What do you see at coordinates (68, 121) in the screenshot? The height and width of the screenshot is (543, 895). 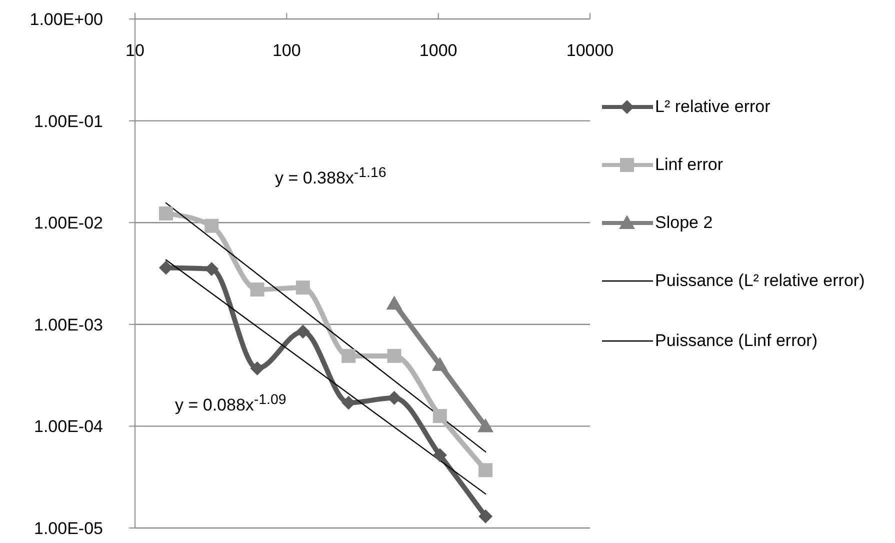 I see `y-tick-label: 1.00E-01` at bounding box center [68, 121].